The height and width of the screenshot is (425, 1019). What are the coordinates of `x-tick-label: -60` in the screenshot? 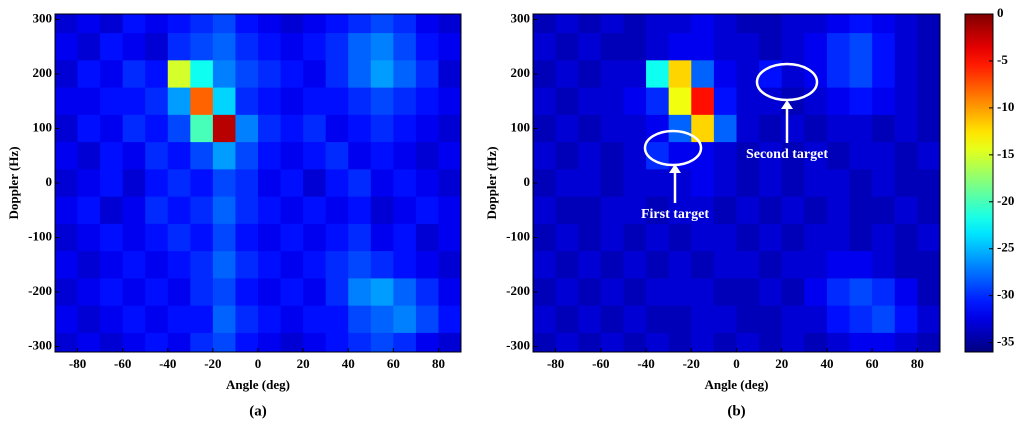 It's located at (122, 363).